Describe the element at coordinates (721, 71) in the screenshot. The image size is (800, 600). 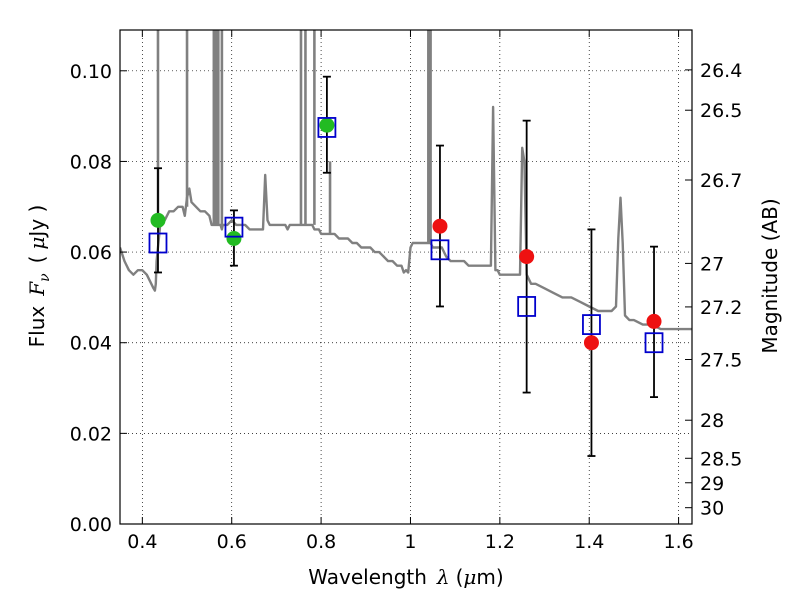
I see `y2-tick-label: 26.4` at that location.